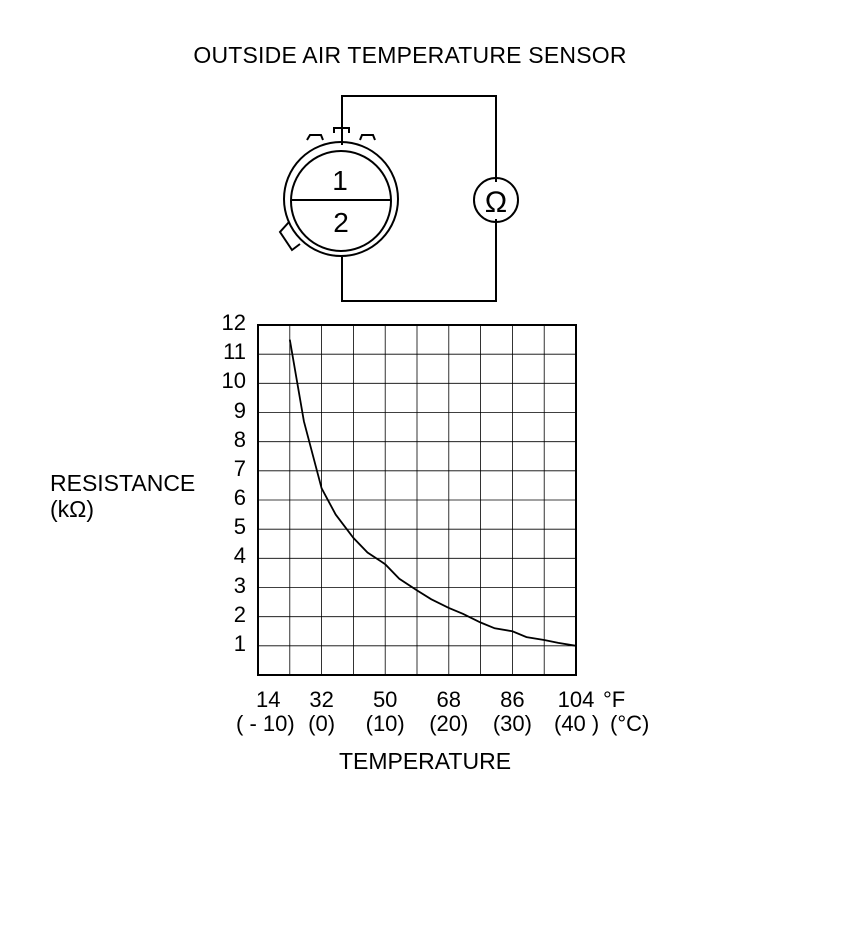  I want to click on y-tick-label: 5, so click(239, 527).